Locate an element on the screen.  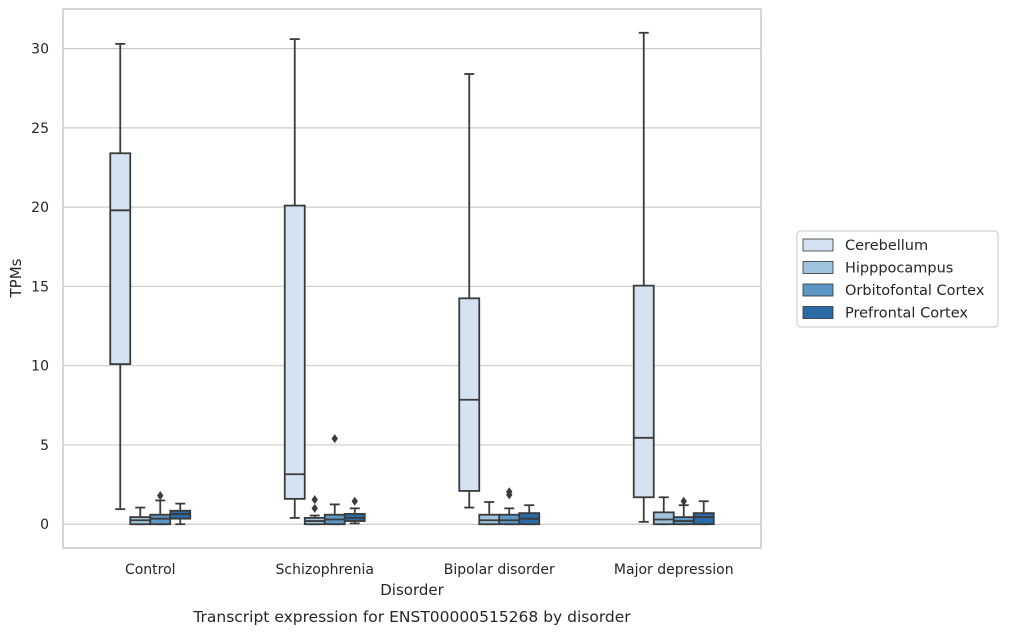
x-tick-label: Bipolar disorder is located at coordinates (499, 570).